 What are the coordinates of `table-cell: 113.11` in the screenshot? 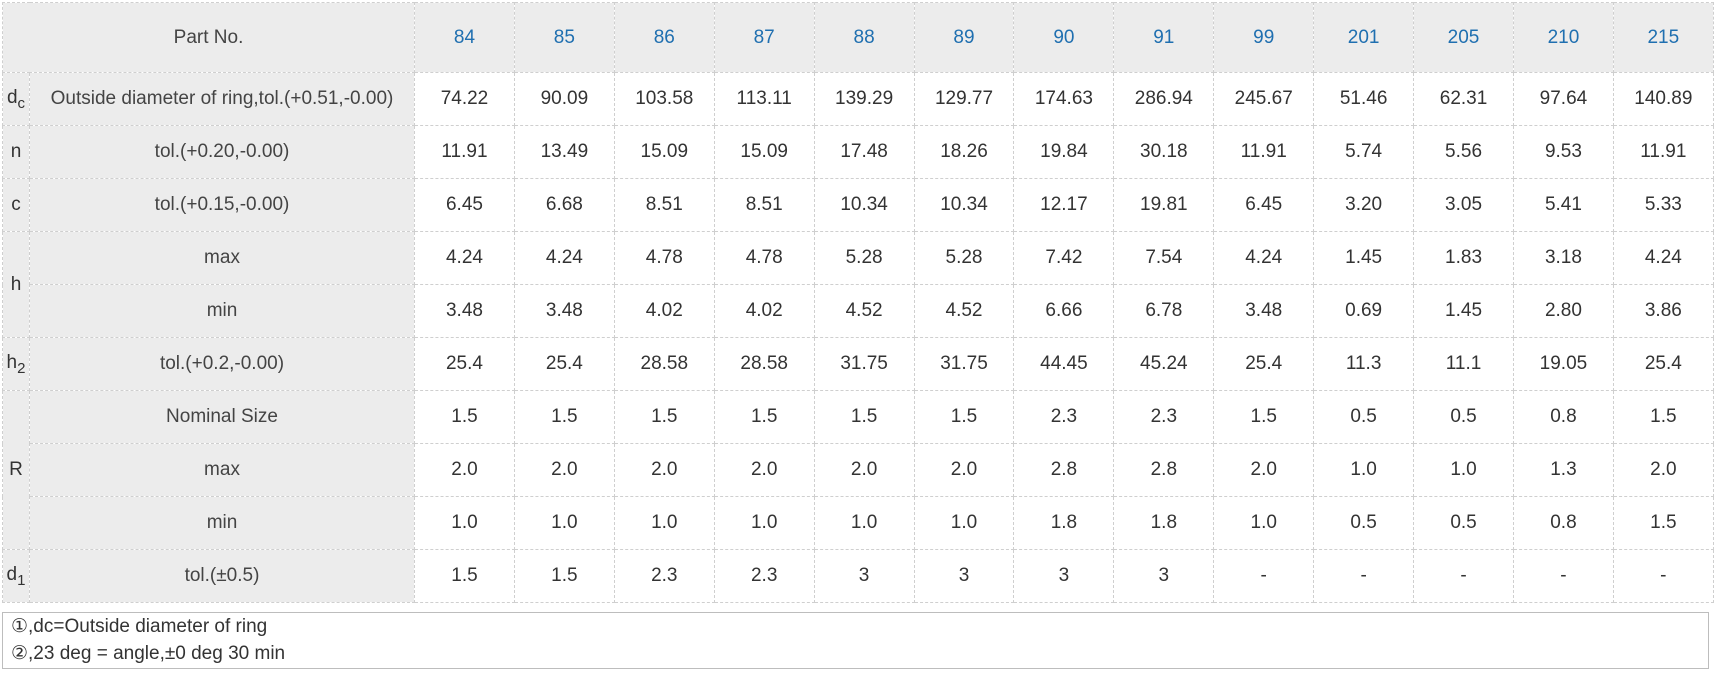 It's located at (764, 99).